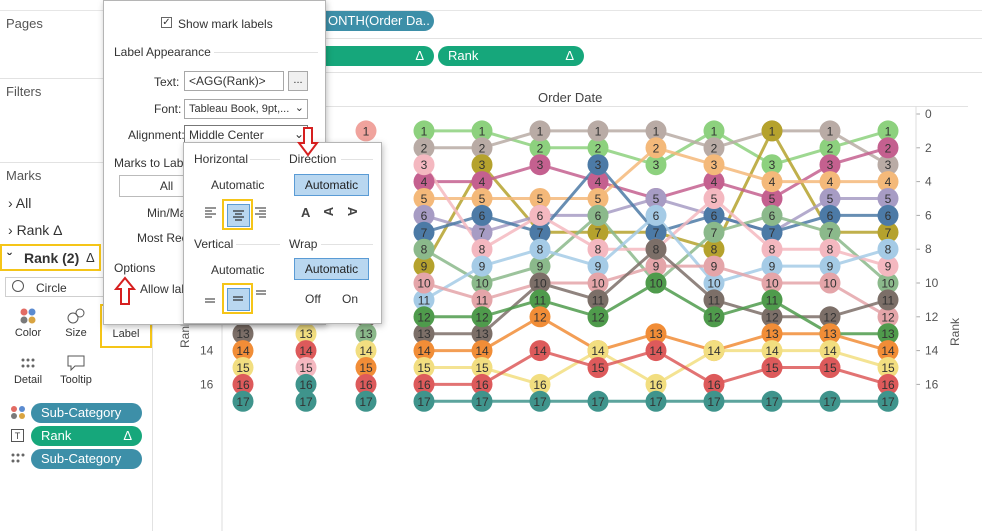 This screenshot has width=982, height=531. I want to click on toolbar-strip, so click(491, 5).